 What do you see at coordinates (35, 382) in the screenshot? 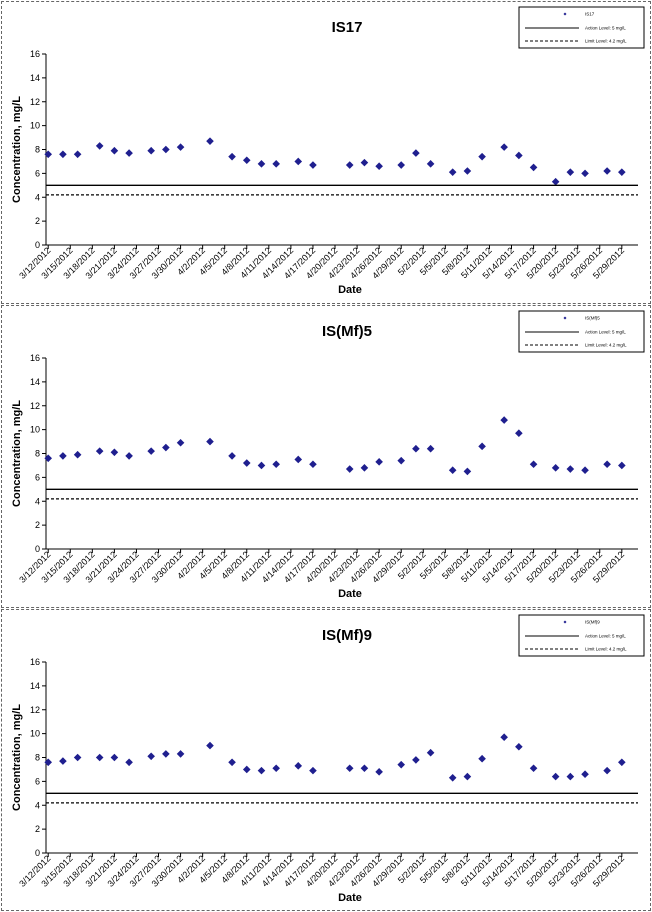
I see `y-tick-label: 14` at bounding box center [35, 382].